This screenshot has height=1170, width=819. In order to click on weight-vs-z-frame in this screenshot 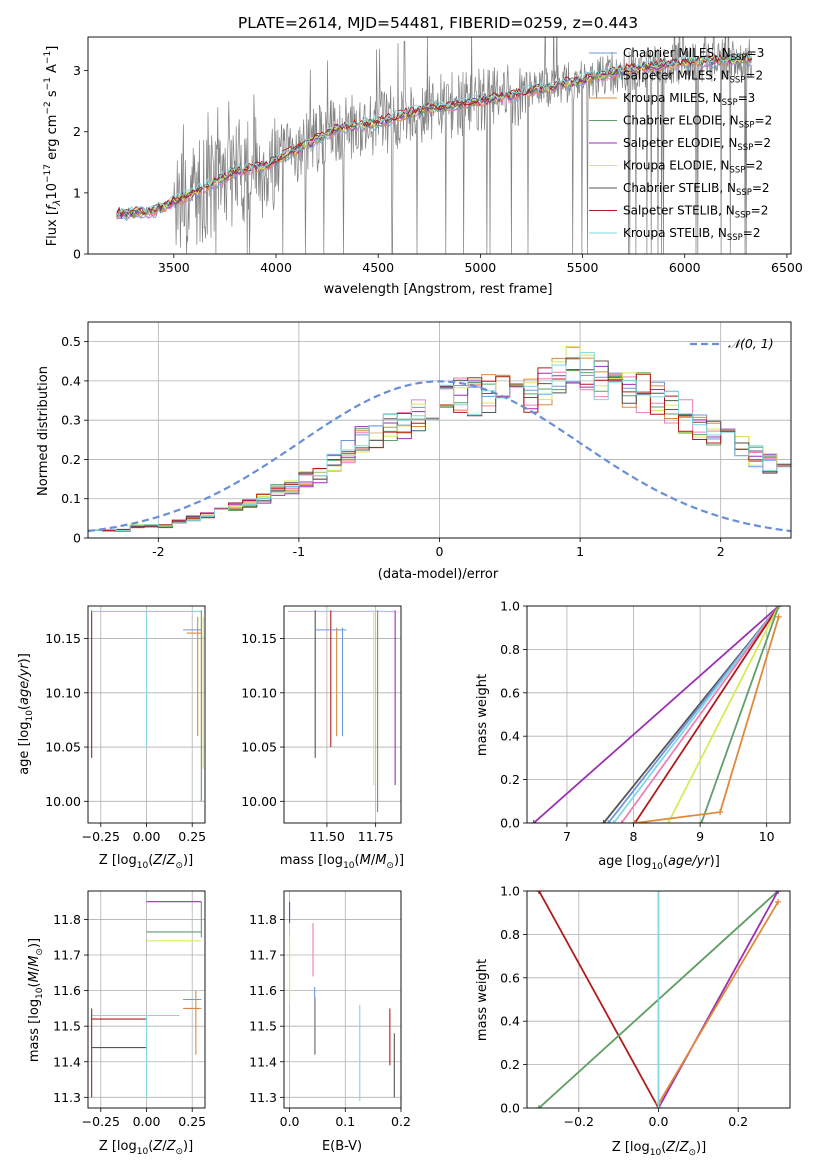, I will do `click(658, 999)`.